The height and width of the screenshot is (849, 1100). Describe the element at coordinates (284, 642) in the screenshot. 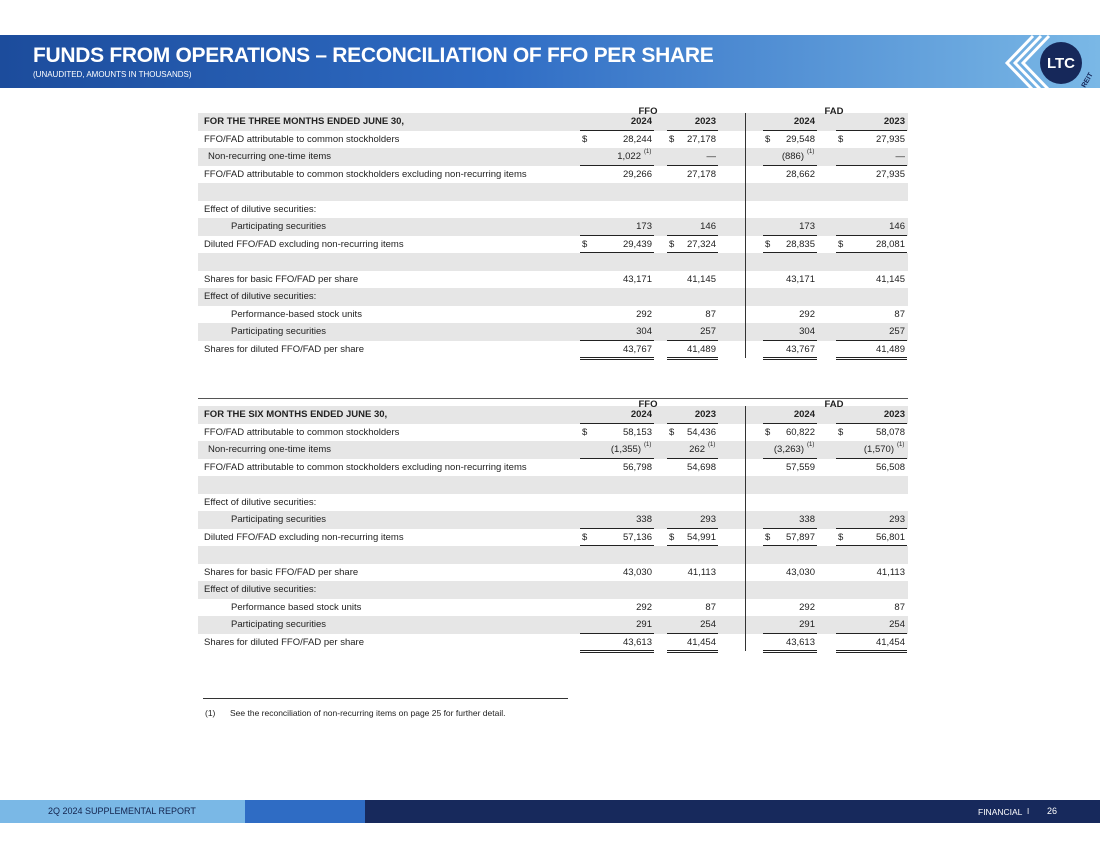

I see `row-label: Shares for diluted FFO/FAD per share` at that location.